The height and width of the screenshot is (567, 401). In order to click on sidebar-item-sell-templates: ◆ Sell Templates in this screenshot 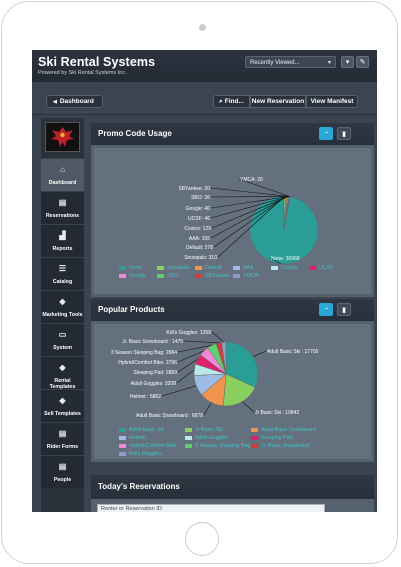, I will do `click(62, 405)`.